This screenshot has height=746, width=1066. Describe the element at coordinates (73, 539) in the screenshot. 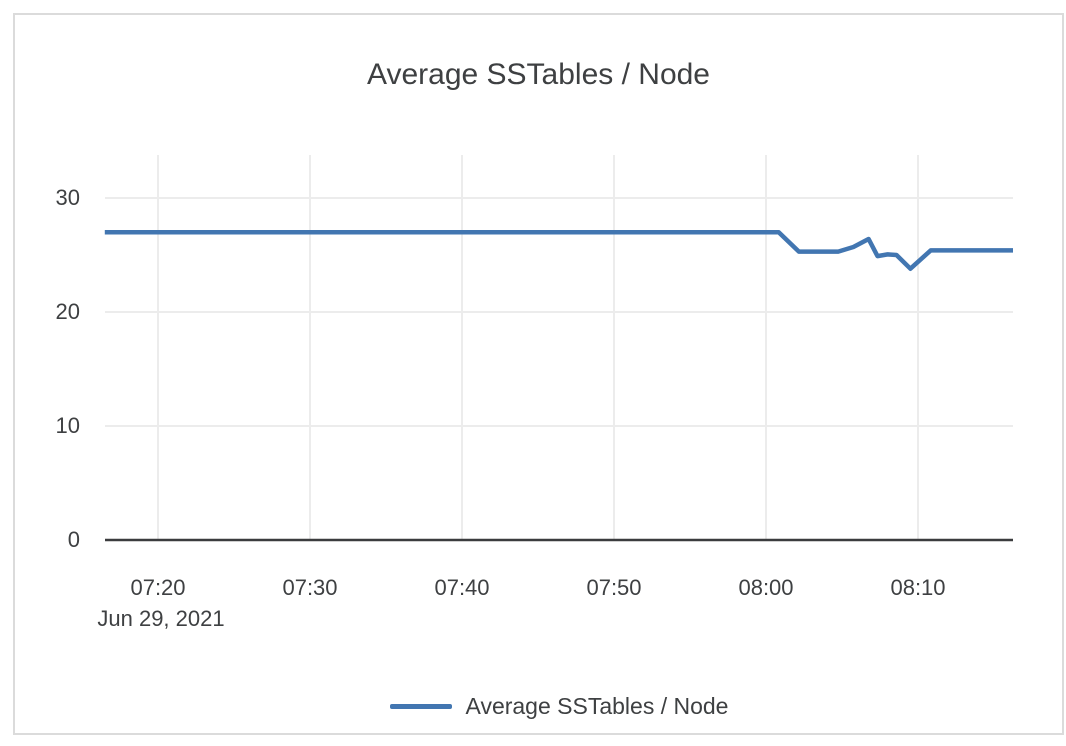

I see `y-tick-label: 0` at that location.